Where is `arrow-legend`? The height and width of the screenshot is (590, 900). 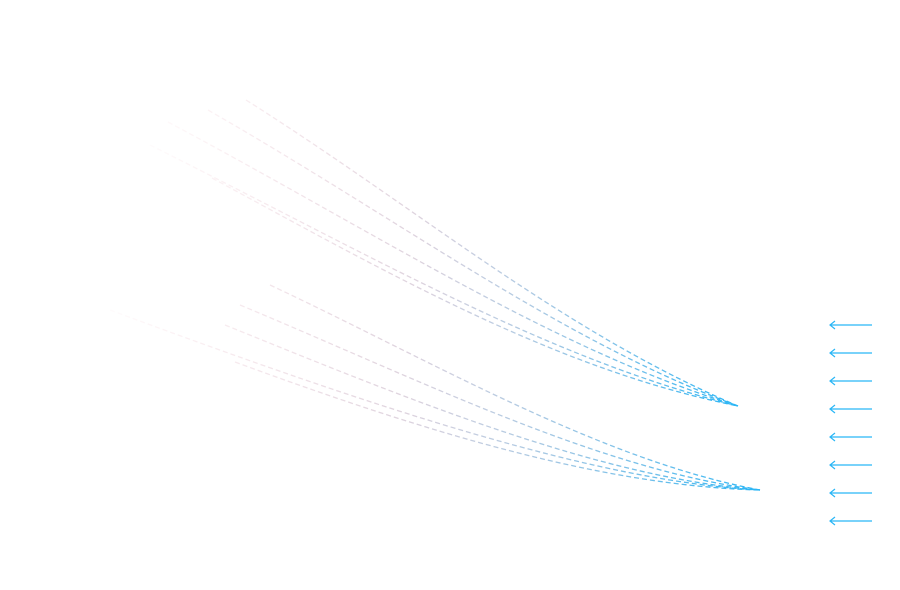 arrow-legend is located at coordinates (850, 423).